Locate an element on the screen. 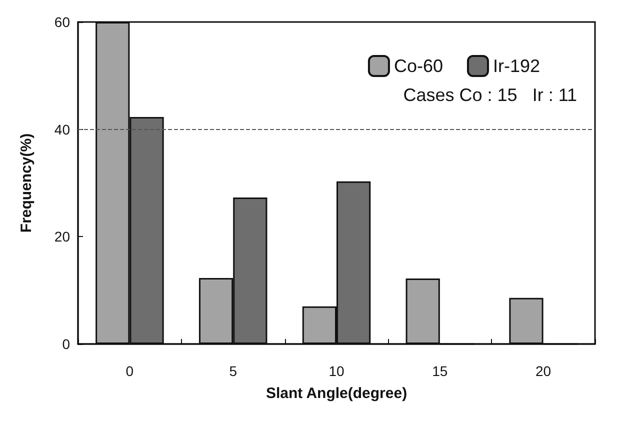 This screenshot has height=434, width=623. x-tick-label: 15 is located at coordinates (440, 371).